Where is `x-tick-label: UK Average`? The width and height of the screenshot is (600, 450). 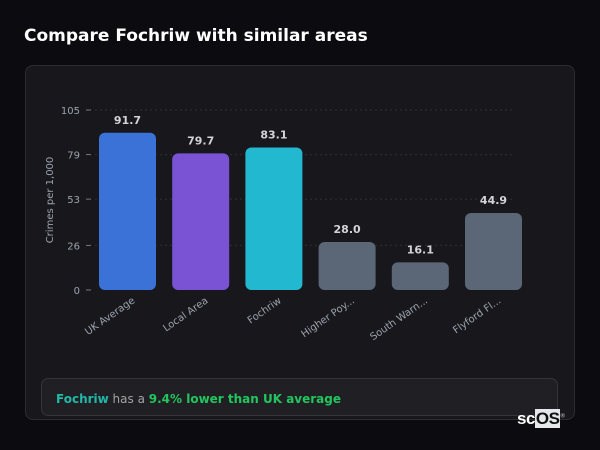 x-tick-label: UK Average is located at coordinates (110, 316).